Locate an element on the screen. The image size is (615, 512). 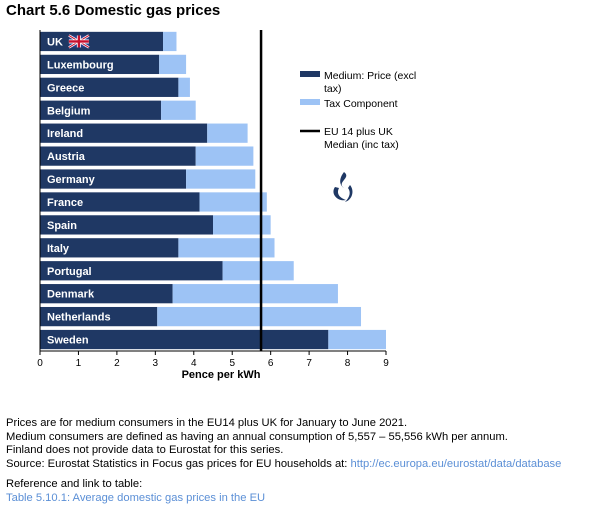
legend-label-median: EU 14 plus UK Median (inc tax) is located at coordinates (361, 138).